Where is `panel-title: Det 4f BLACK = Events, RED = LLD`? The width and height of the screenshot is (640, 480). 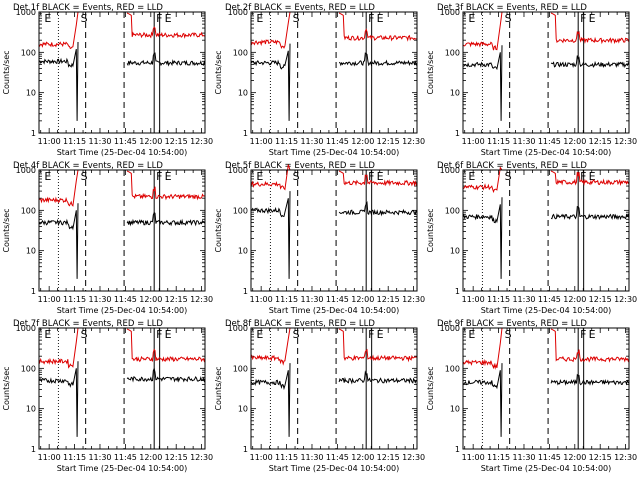
panel-title: Det 4f BLACK = Events, RED = LLD is located at coordinates (88, 166).